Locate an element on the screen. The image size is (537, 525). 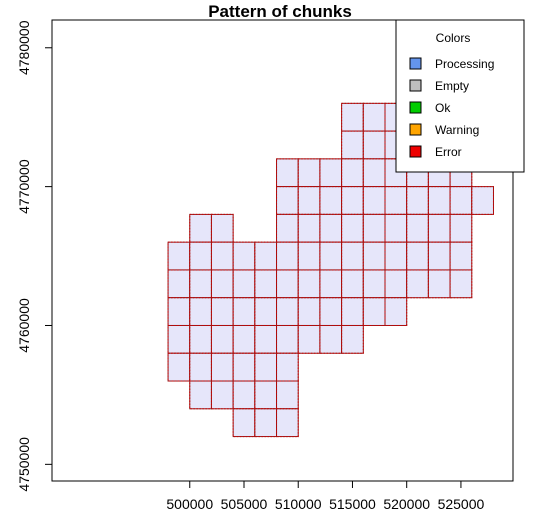
x-tick-label: 515000 is located at coordinates (352, 504).